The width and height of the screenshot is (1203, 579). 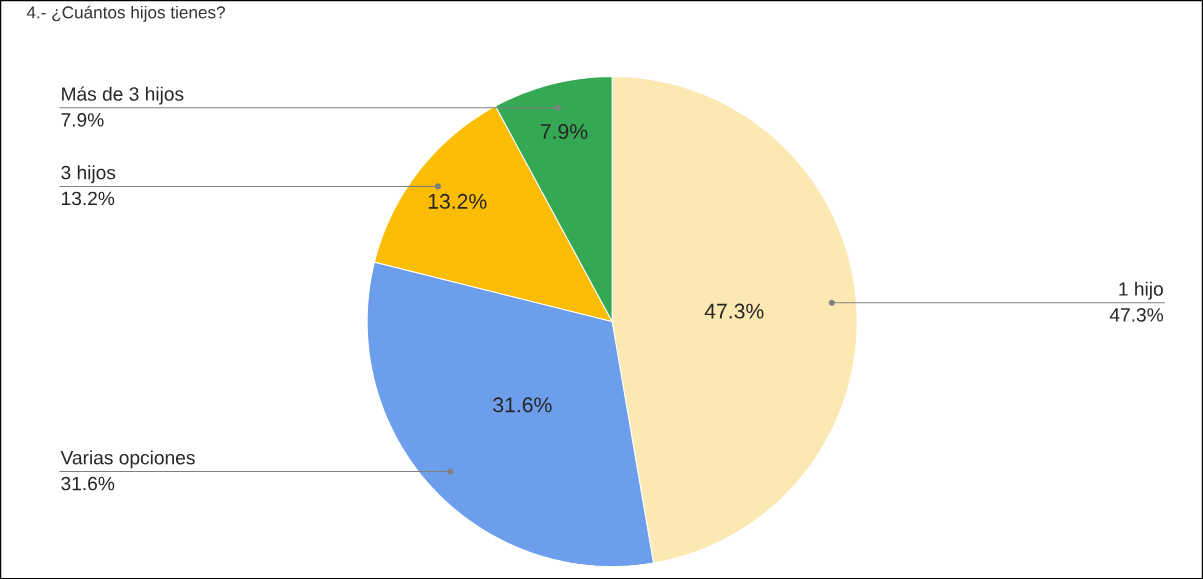 I want to click on text: 47.3%, so click(x=1136, y=314).